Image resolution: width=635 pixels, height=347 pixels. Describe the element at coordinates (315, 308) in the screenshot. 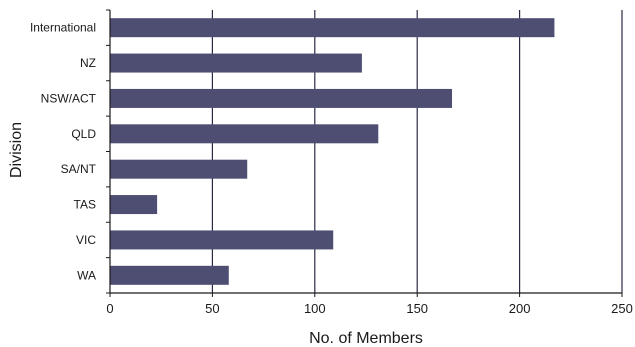

I see `x-tick-label-100: 100` at that location.